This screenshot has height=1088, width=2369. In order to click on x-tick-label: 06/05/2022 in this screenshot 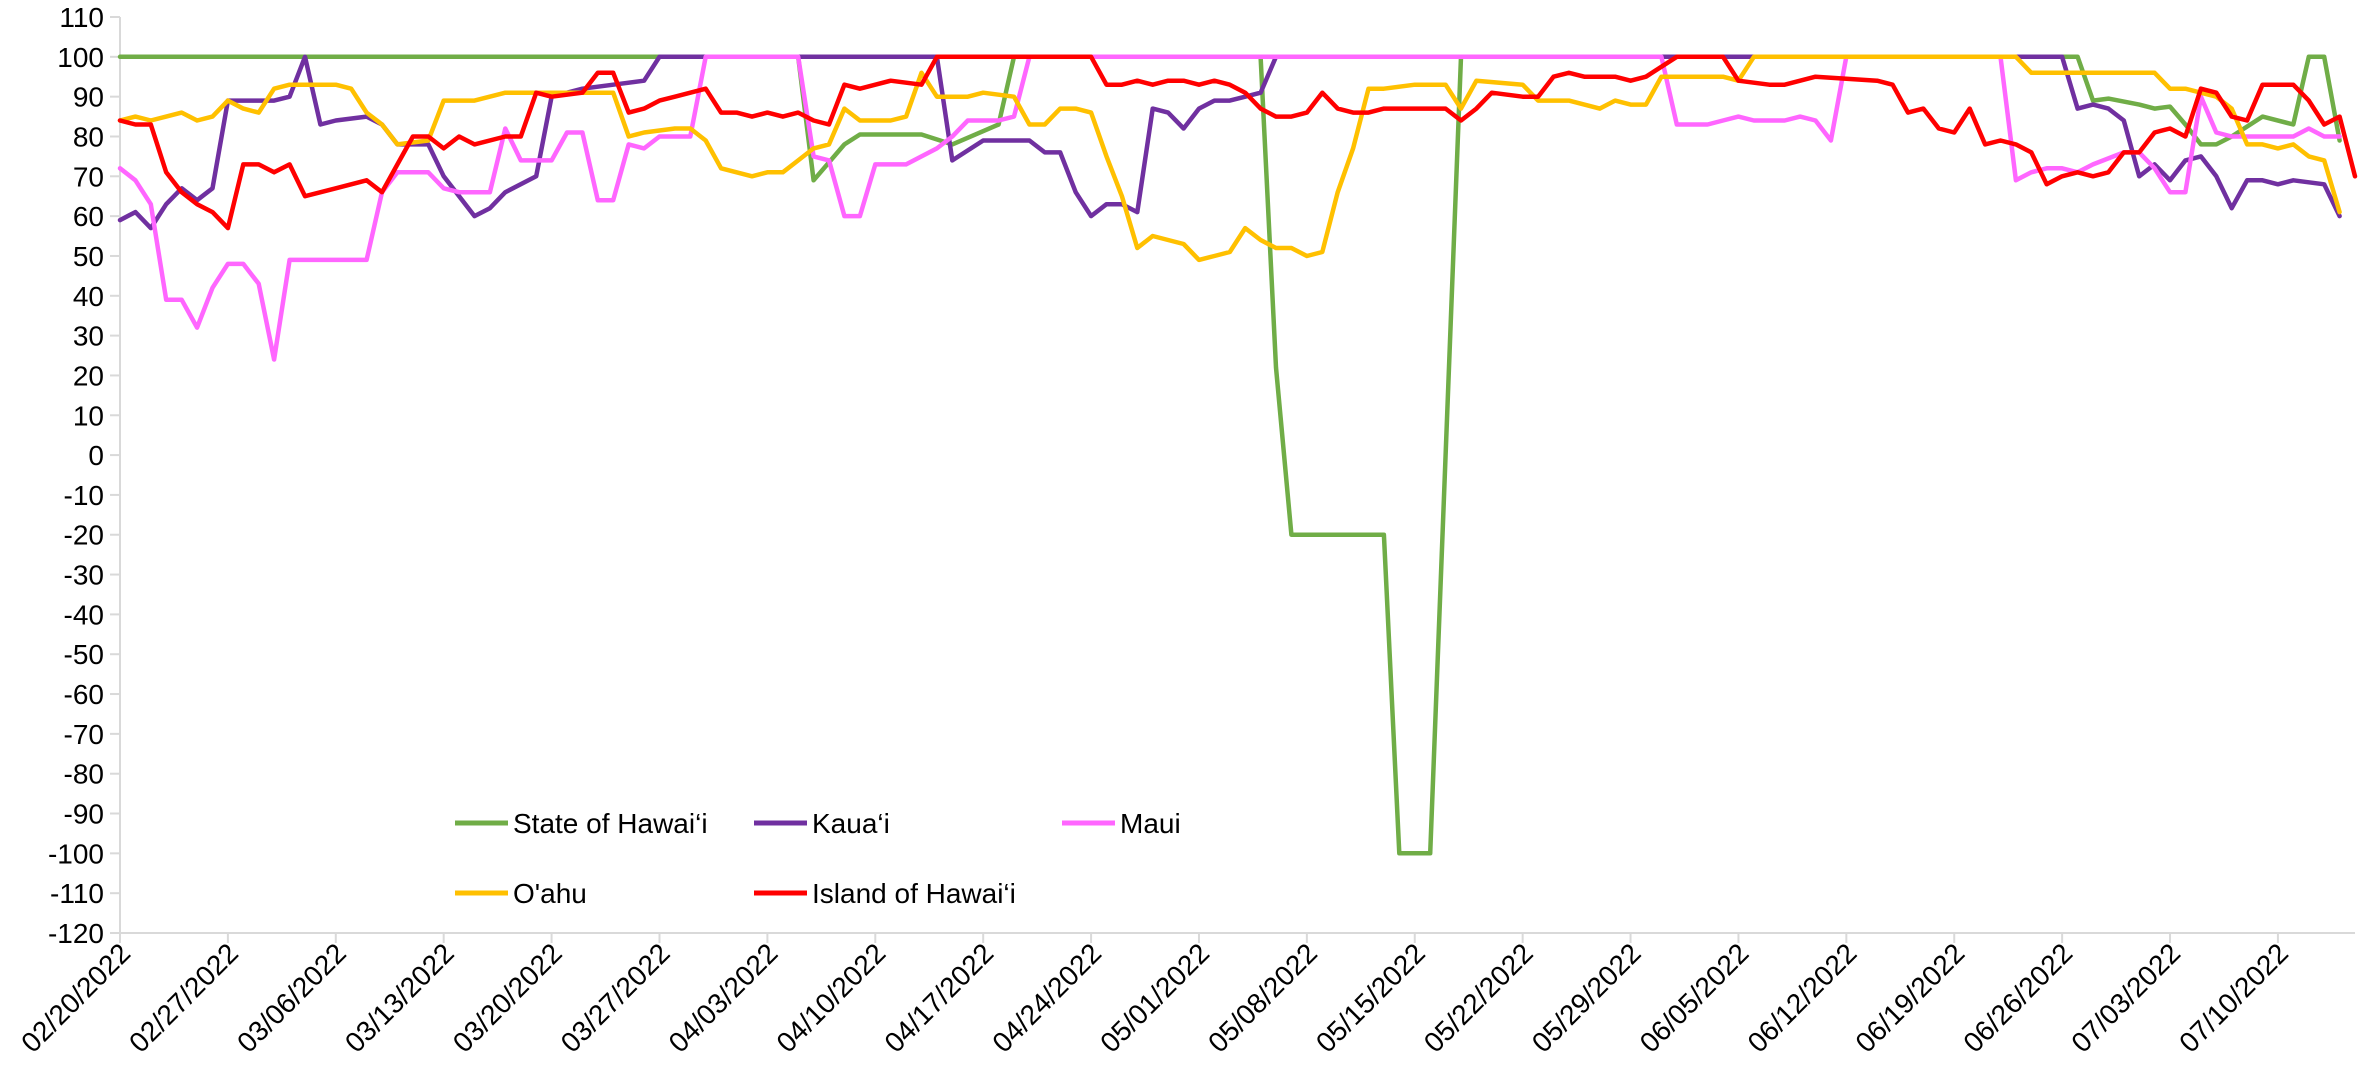, I will do `click(1694, 997)`.